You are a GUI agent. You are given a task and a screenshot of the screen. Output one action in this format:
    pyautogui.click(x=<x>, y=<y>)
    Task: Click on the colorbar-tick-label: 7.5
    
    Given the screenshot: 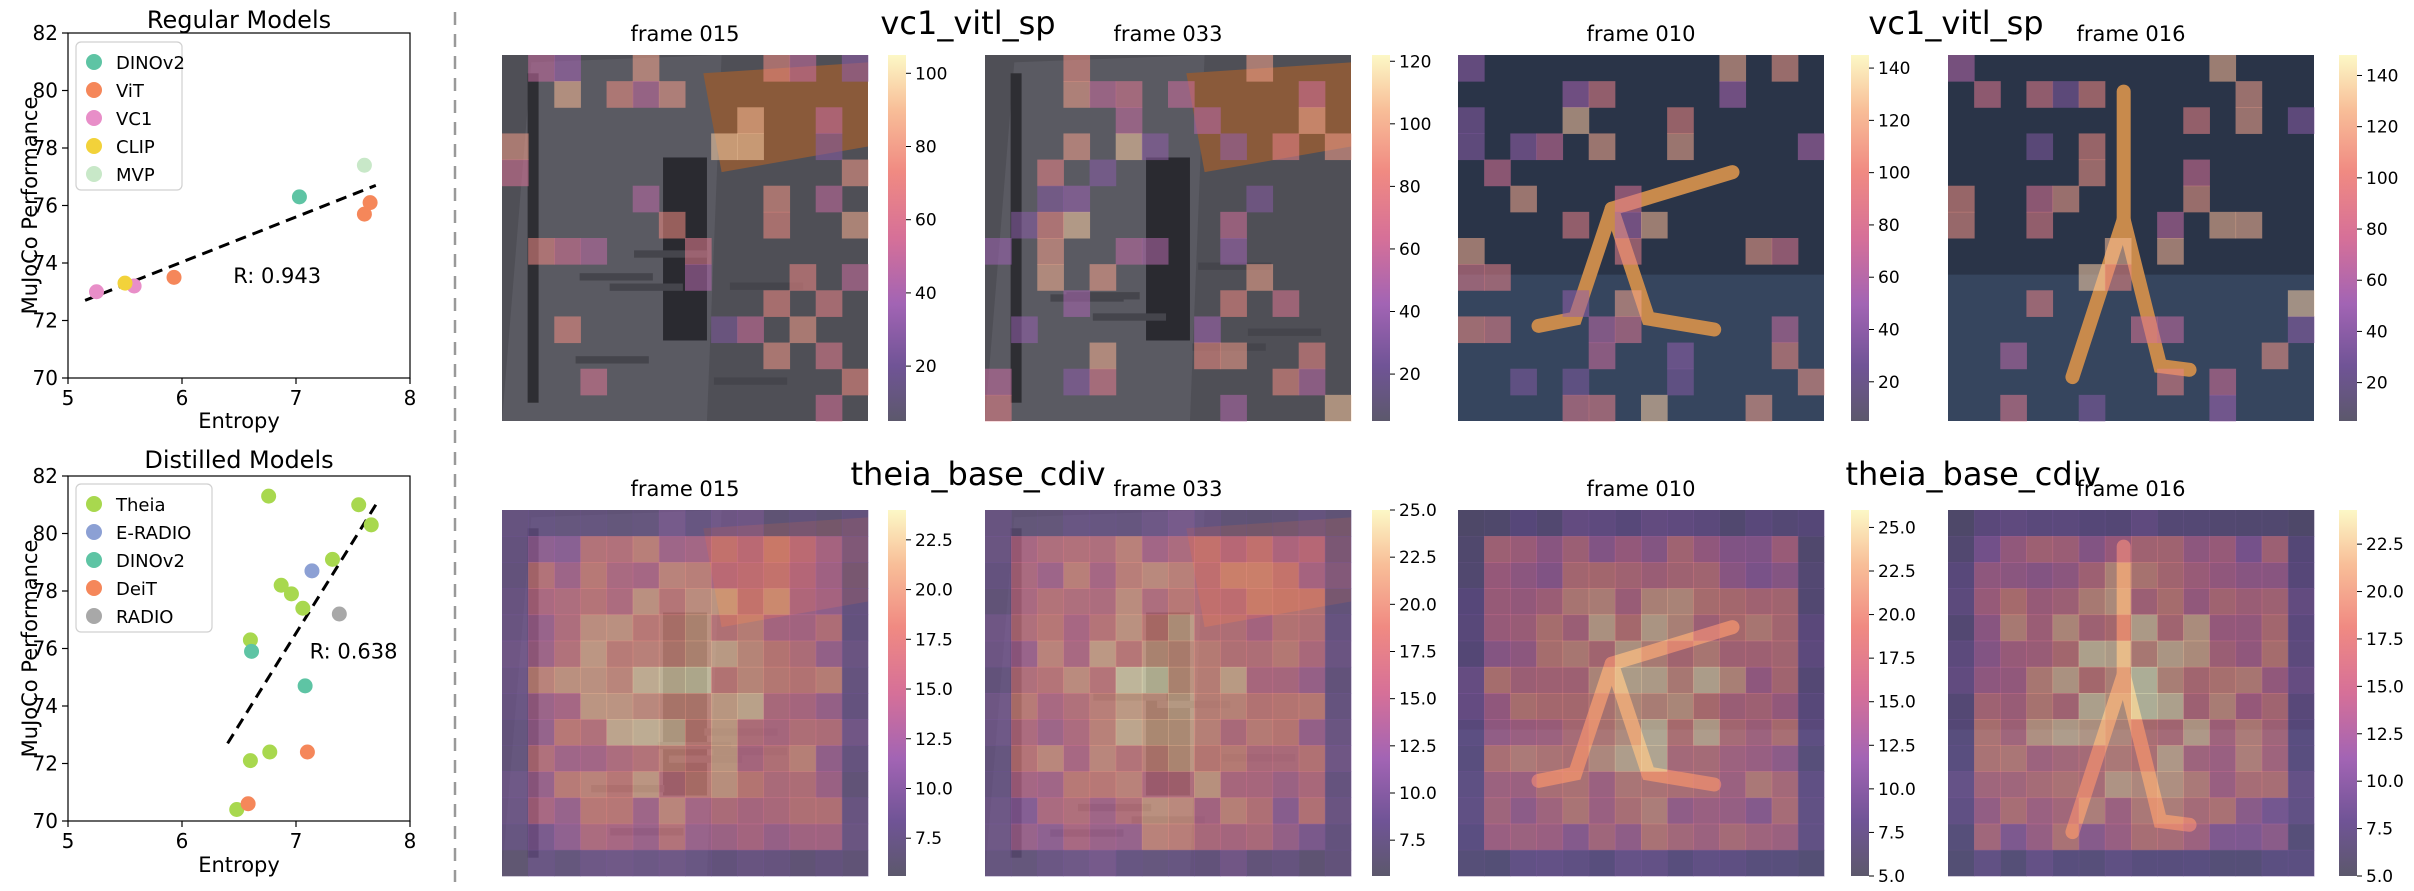 What is the action you would take?
    pyautogui.click(x=1891, y=833)
    